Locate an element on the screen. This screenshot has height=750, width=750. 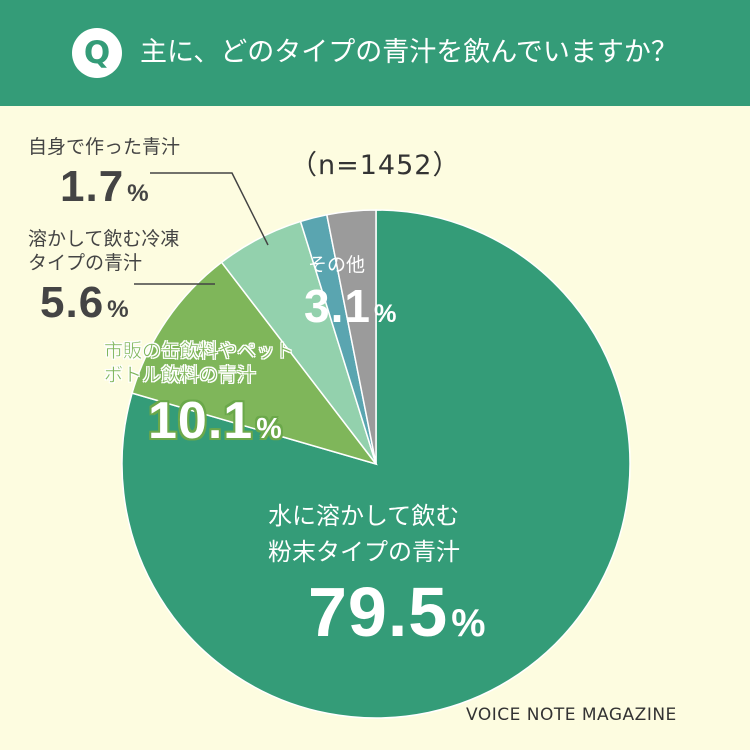
publisher-credit: VOICE NOTE MAGAZINE is located at coordinates (571, 715).